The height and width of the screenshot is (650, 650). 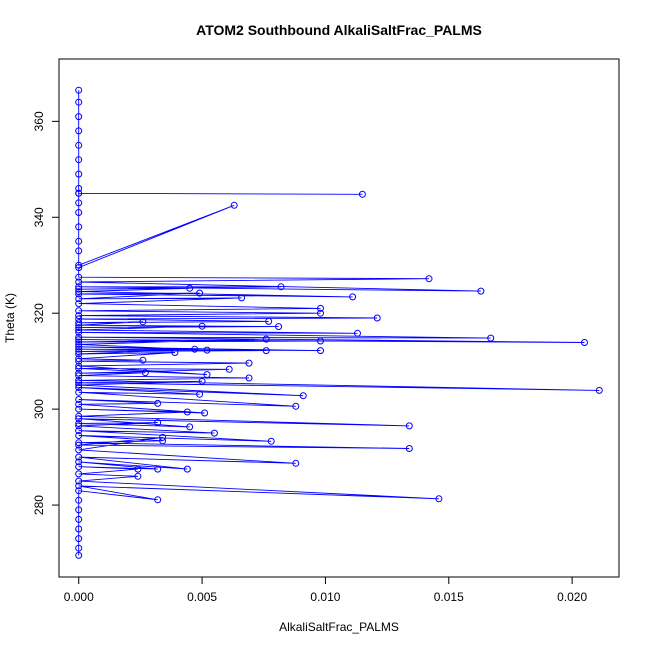 What do you see at coordinates (572, 597) in the screenshot?
I see `x-tick-label: 0.020` at bounding box center [572, 597].